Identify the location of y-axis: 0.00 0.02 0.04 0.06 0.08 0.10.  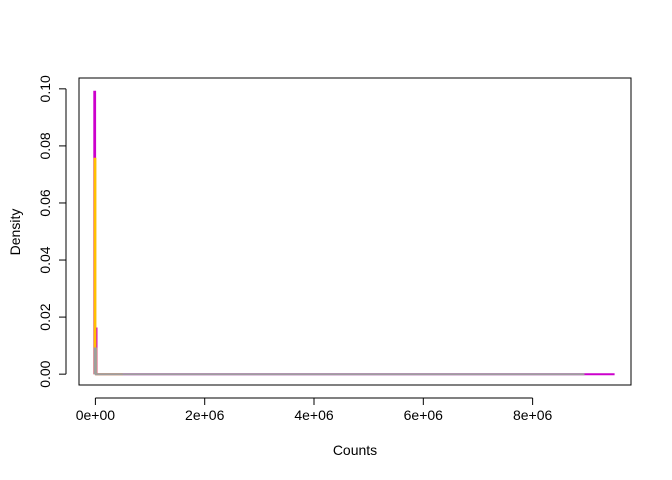
(52, 231).